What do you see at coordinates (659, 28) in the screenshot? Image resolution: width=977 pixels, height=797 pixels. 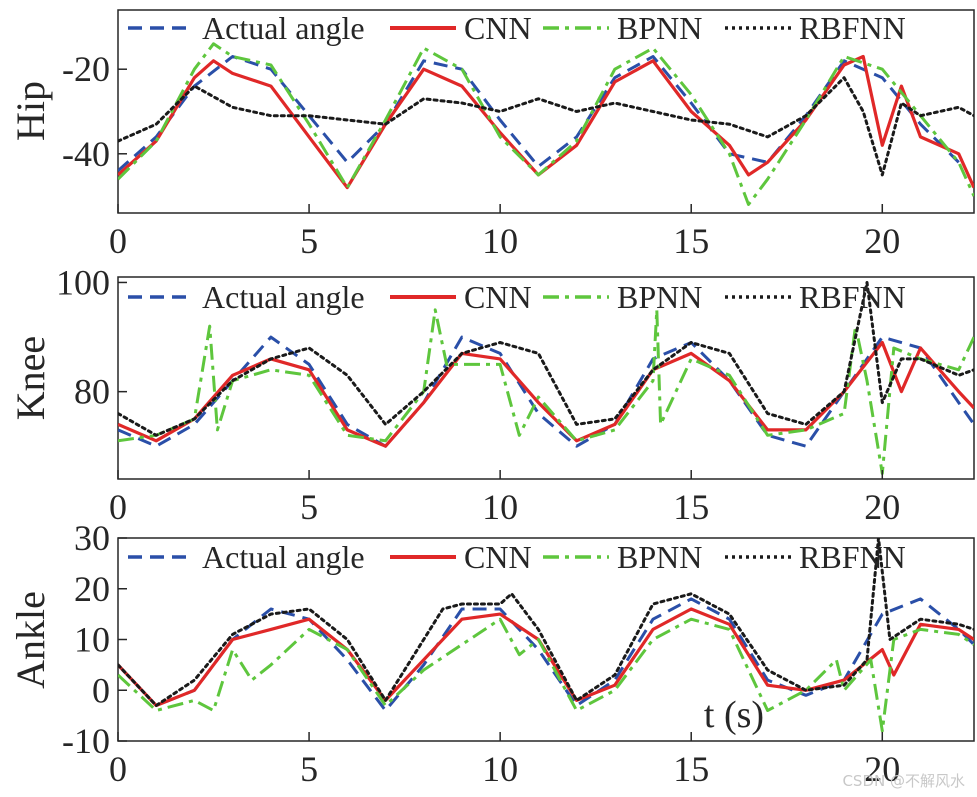 I see `hip-legend-label: BPNN` at bounding box center [659, 28].